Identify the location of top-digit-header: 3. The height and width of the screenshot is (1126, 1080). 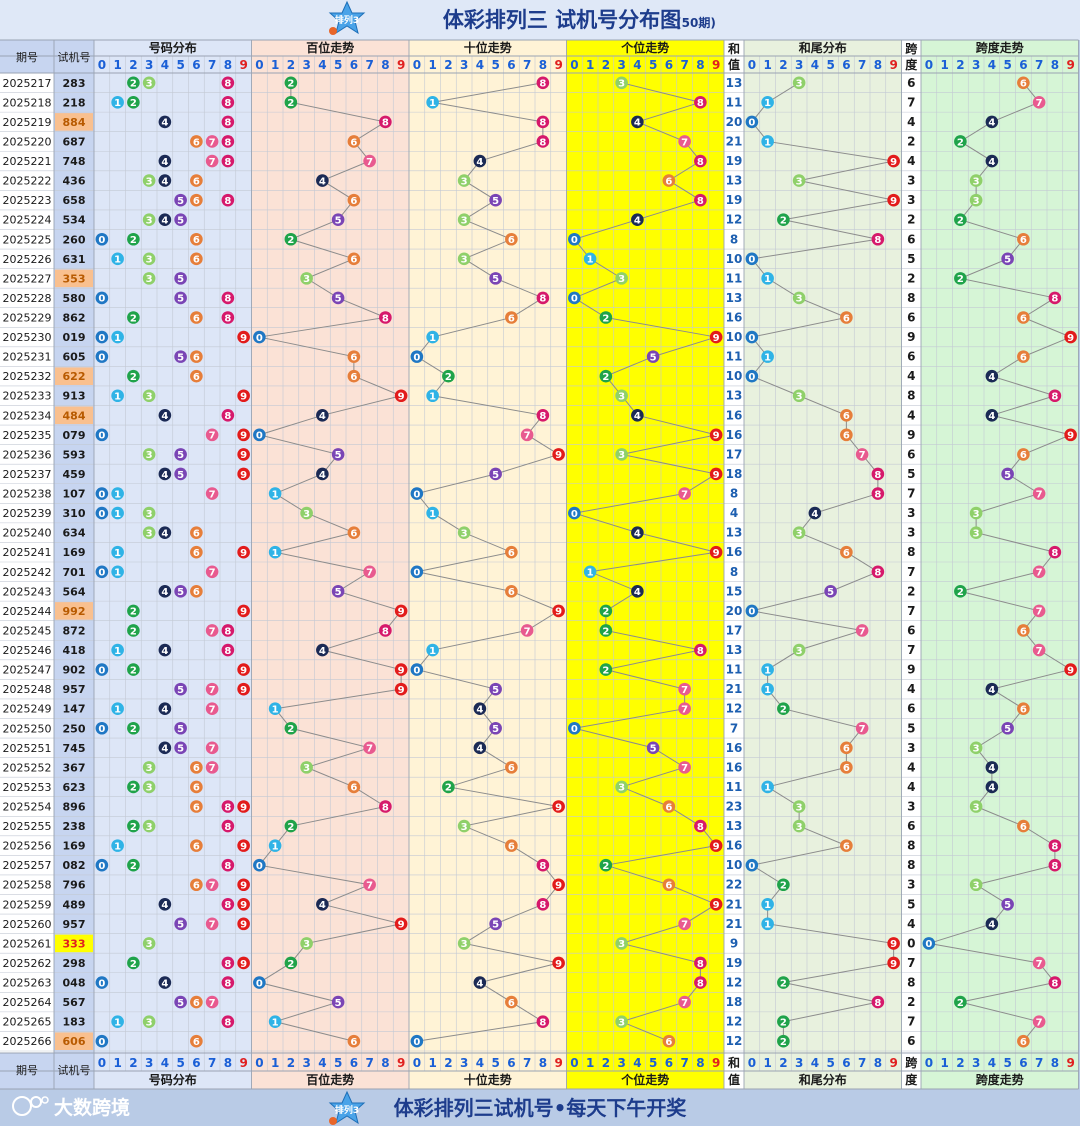
(464, 65).